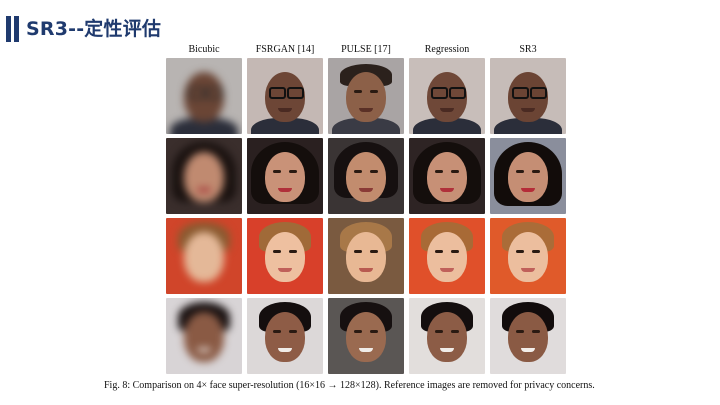 The image size is (720, 405). Describe the element at coordinates (447, 336) in the screenshot. I see `face-image-row4-regression` at that location.